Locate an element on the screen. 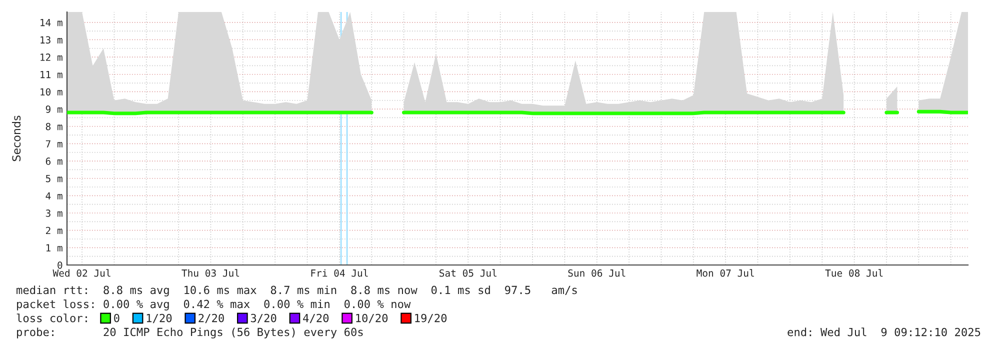 This screenshot has height=347, width=997. y-tick-label: 14 m is located at coordinates (51, 22).